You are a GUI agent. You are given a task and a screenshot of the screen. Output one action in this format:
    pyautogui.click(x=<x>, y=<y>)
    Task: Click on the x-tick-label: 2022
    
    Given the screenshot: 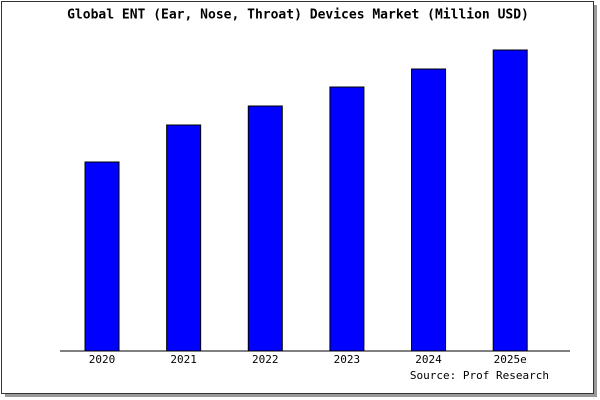 What is the action you would take?
    pyautogui.click(x=265, y=359)
    